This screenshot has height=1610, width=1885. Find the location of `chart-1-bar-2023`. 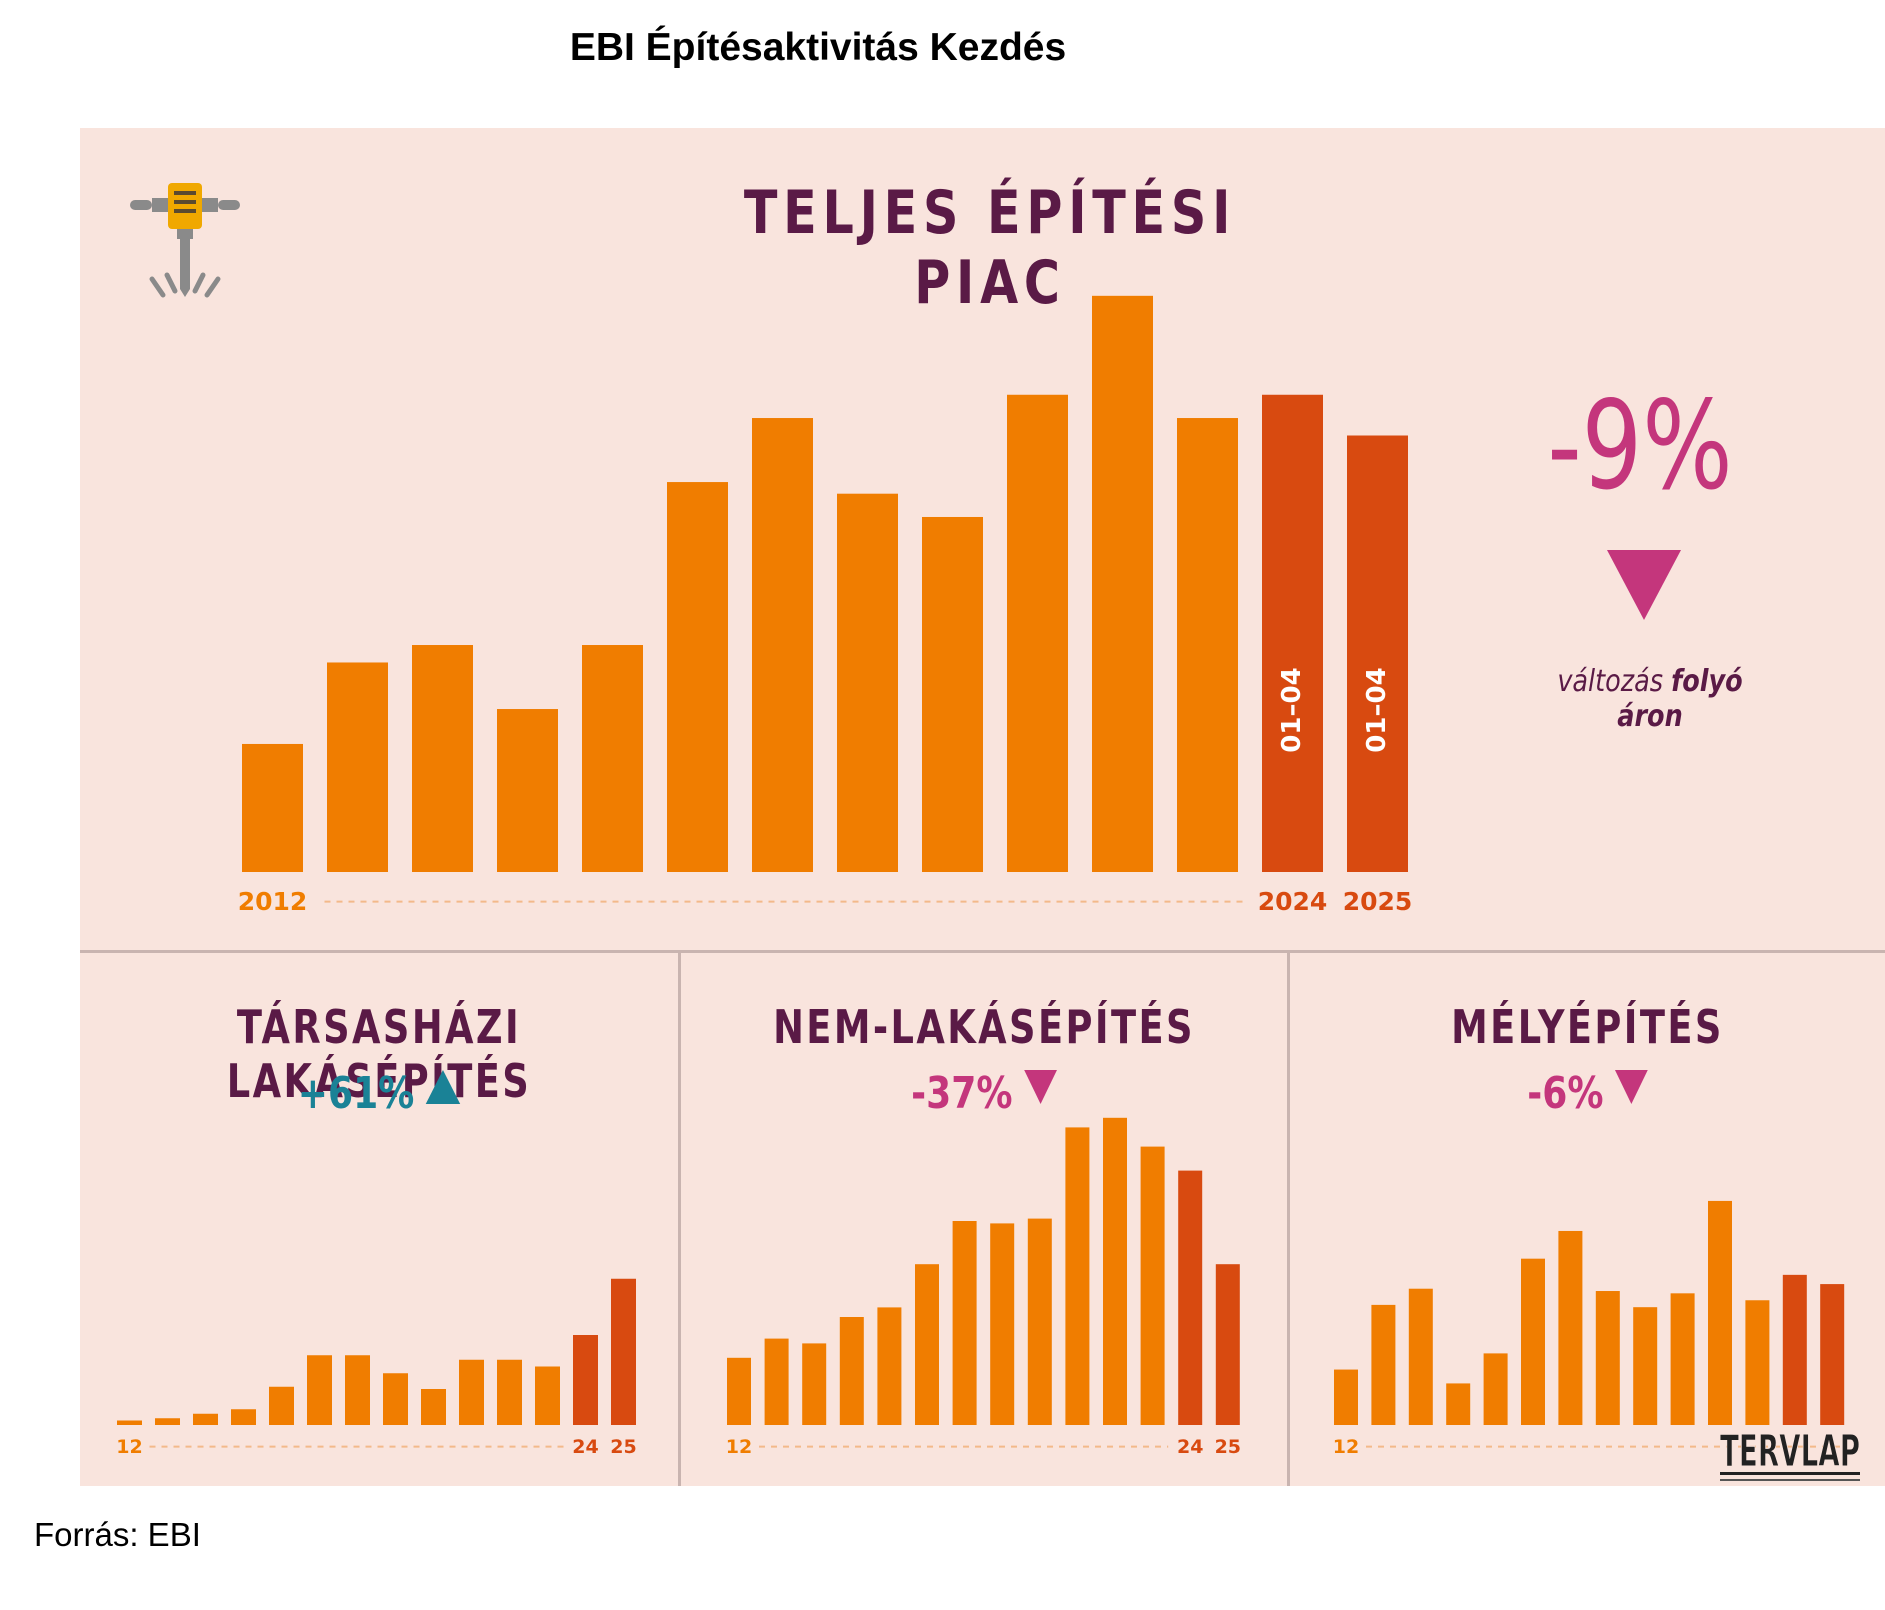

chart-1-bar-2023 is located at coordinates (547, 1395).